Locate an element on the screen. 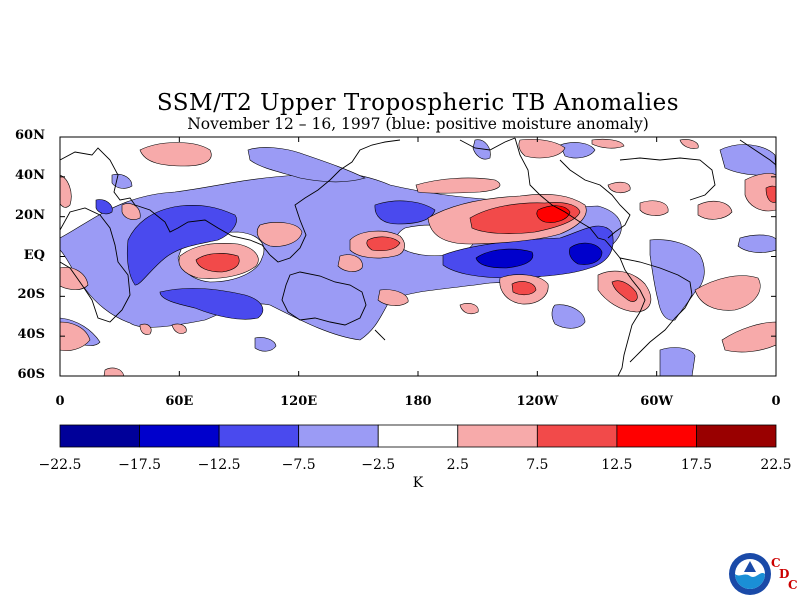 The image size is (800, 600). noaa-logo-icon is located at coordinates (750, 574).